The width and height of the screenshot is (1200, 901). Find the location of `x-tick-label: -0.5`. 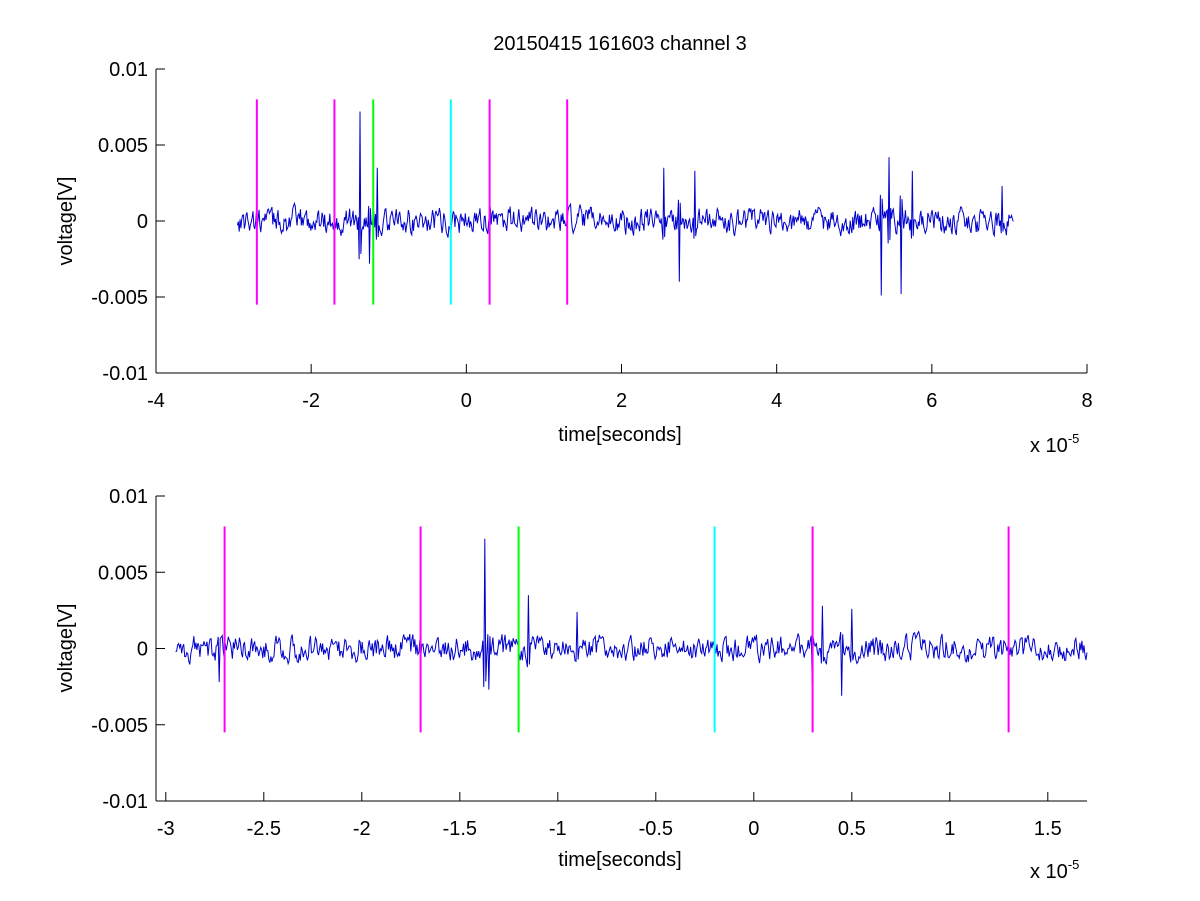

x-tick-label: -0.5 is located at coordinates (656, 829).